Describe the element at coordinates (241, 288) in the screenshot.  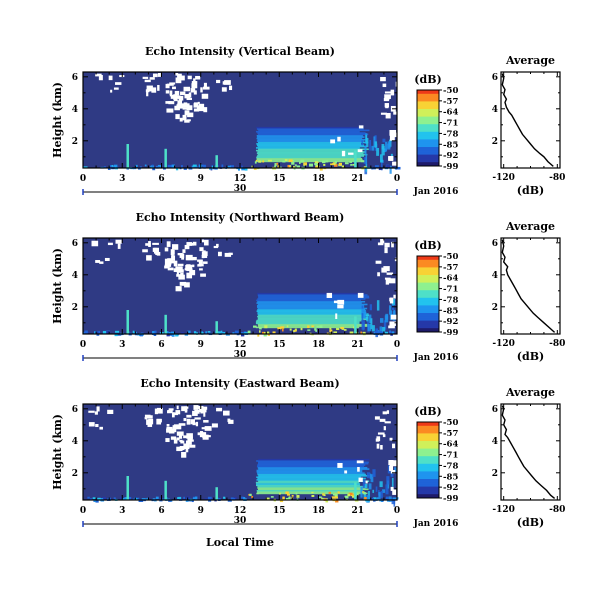
I see `echo-heatmap` at that location.